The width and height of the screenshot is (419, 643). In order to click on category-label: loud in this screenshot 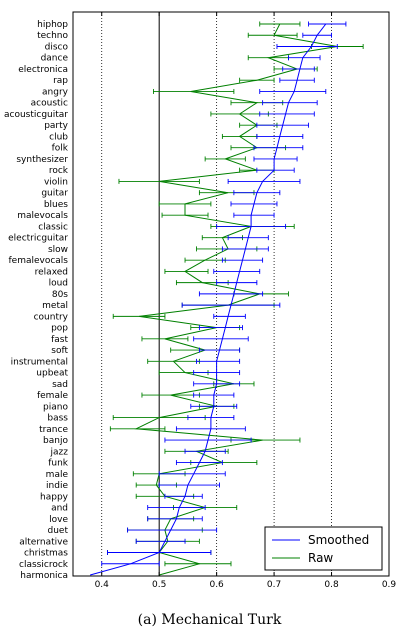, I will do `click(58, 284)`.